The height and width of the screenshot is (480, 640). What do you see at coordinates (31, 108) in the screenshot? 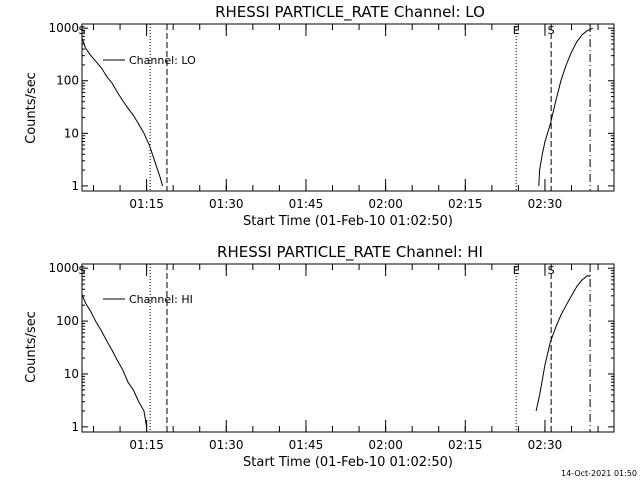
I see `ylabel-lo: Counts/sec` at bounding box center [31, 108].